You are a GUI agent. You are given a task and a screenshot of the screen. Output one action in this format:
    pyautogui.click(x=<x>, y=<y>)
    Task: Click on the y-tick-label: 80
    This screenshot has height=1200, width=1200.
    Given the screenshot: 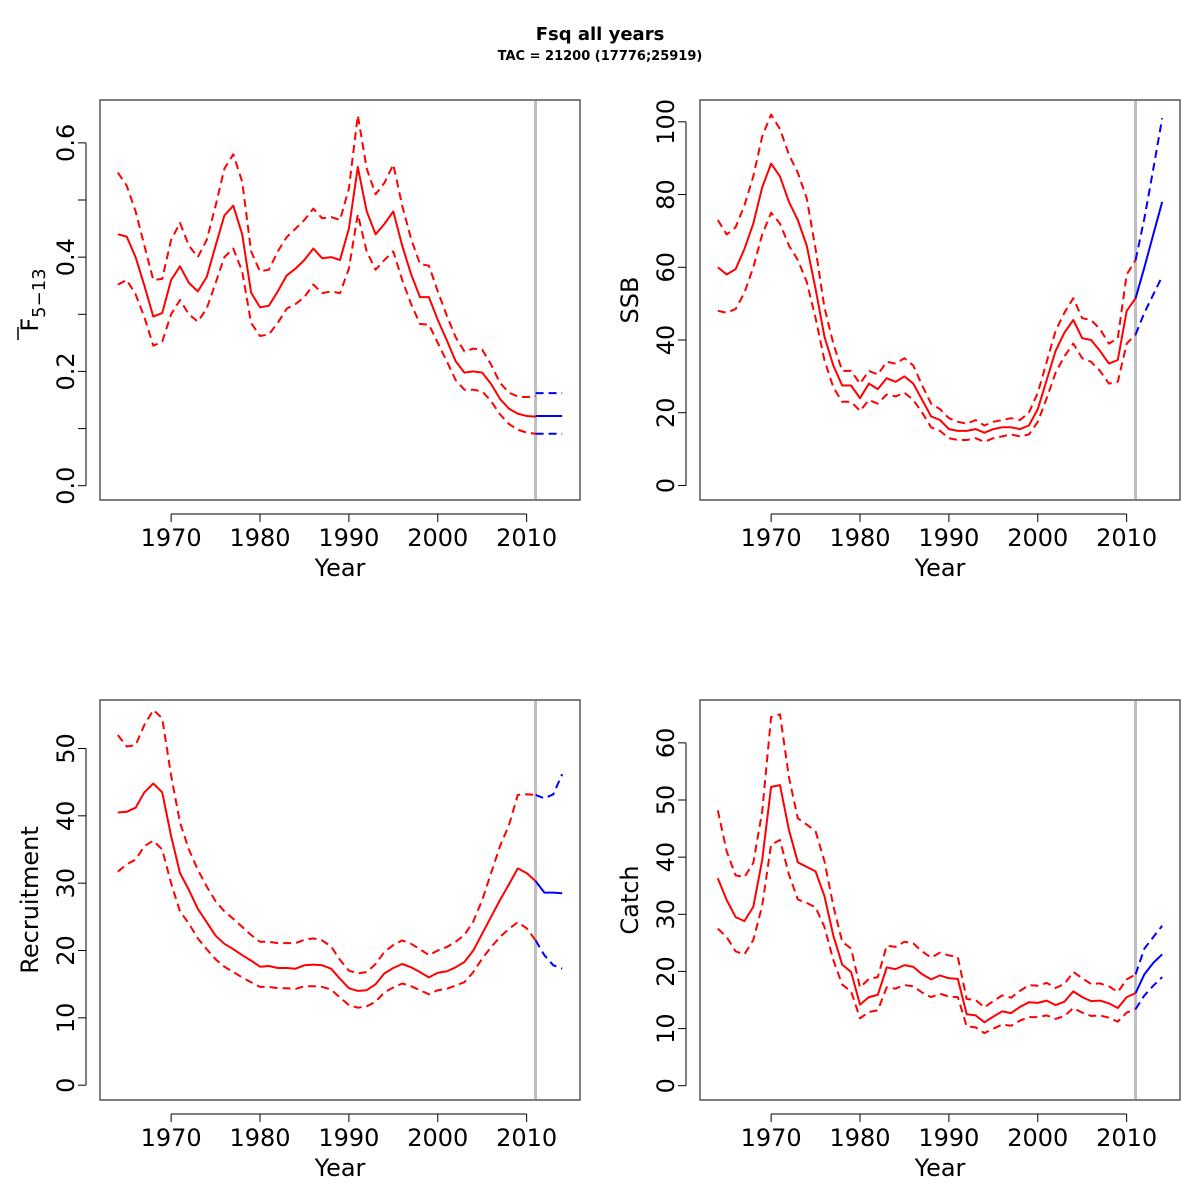 What is the action you would take?
    pyautogui.click(x=666, y=194)
    